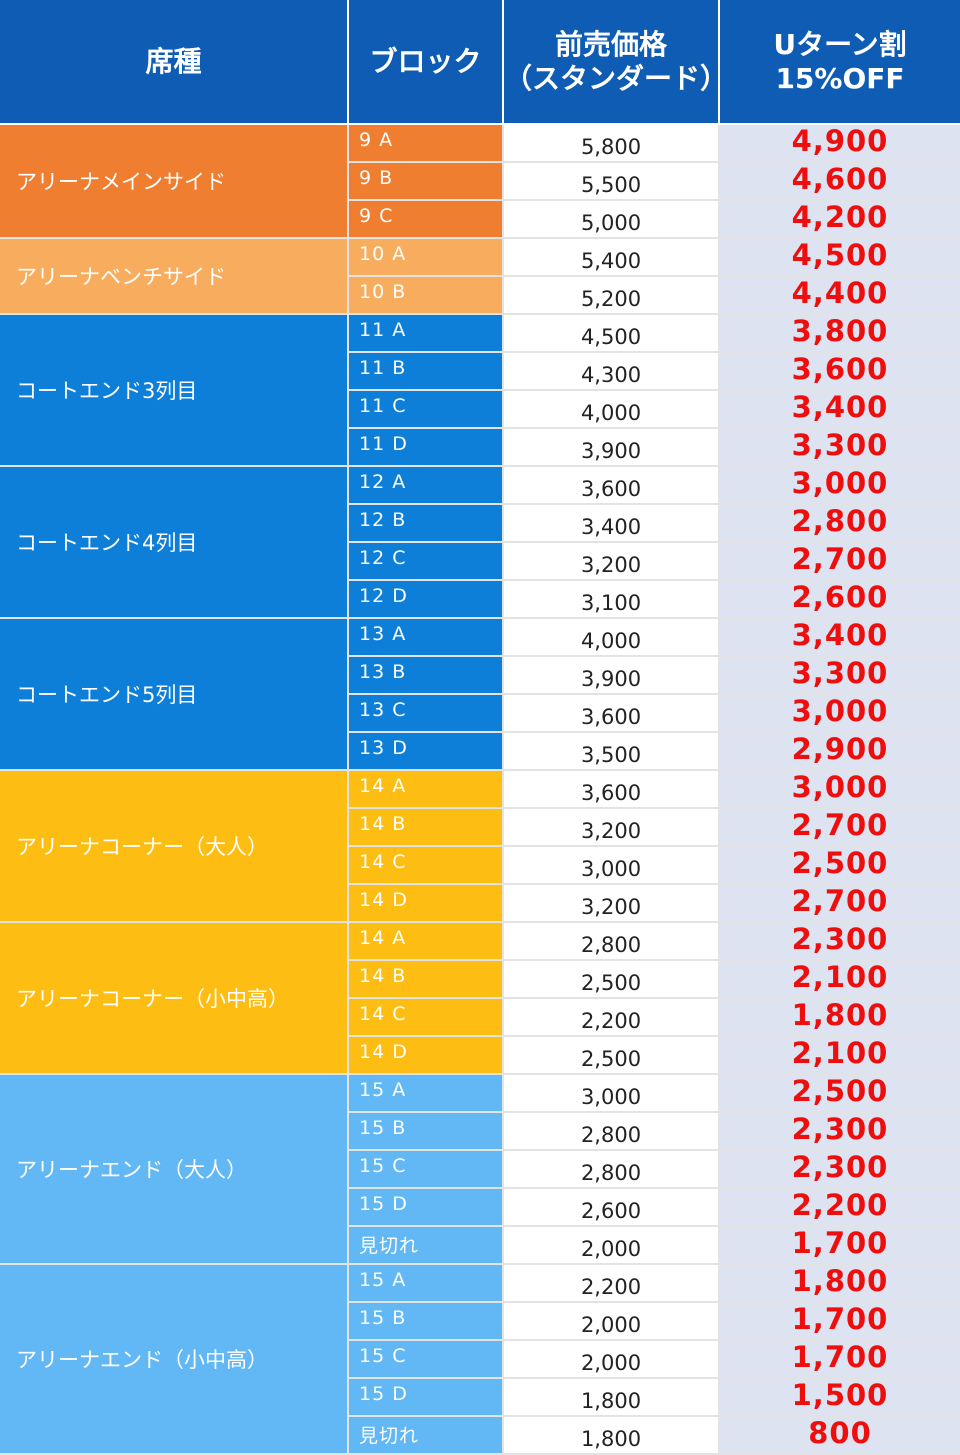  I want to click on block-cell: 15 C, so click(426, 1169).